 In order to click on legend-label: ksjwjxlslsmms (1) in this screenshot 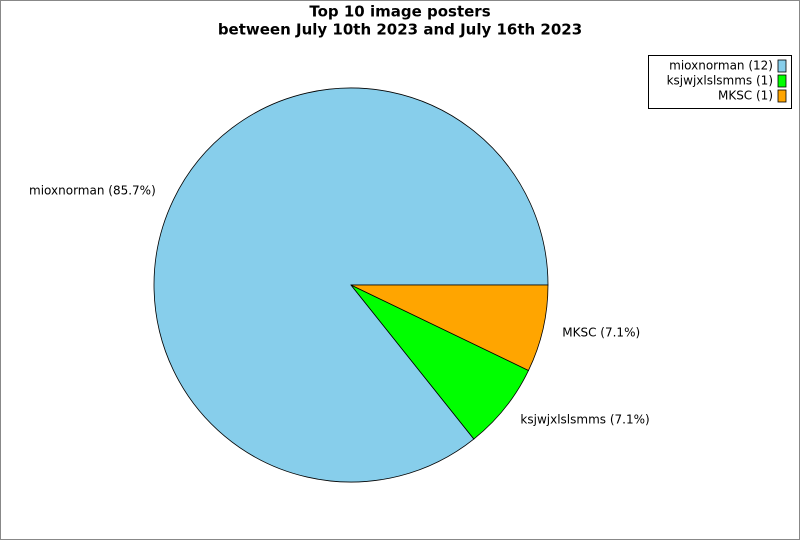, I will do `click(720, 81)`.